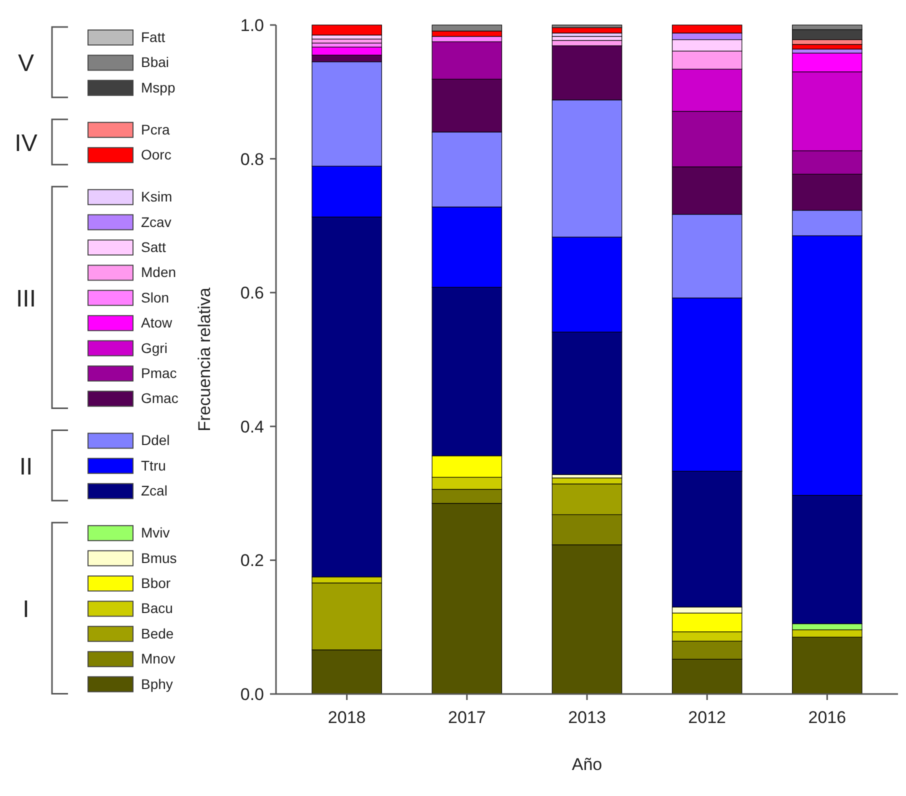  I want to click on x-tick-label: 2013, so click(587, 717).